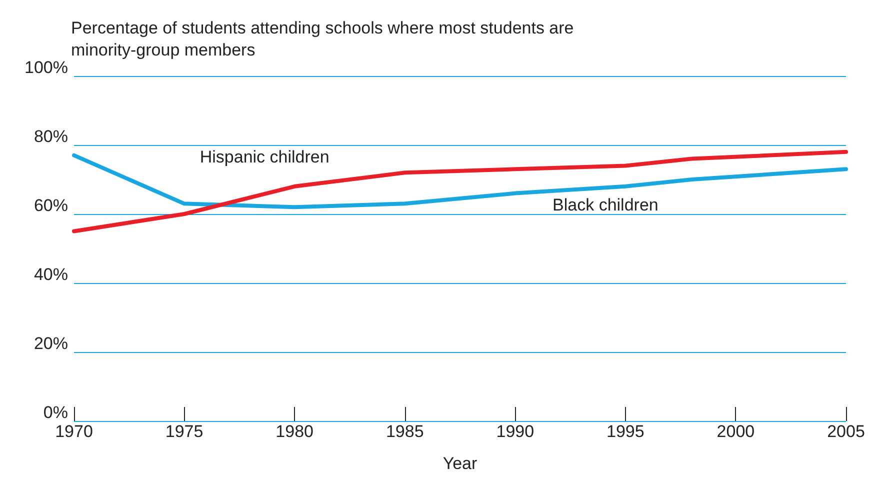  What do you see at coordinates (515, 431) in the screenshot?
I see `x-tick-label: 1990` at bounding box center [515, 431].